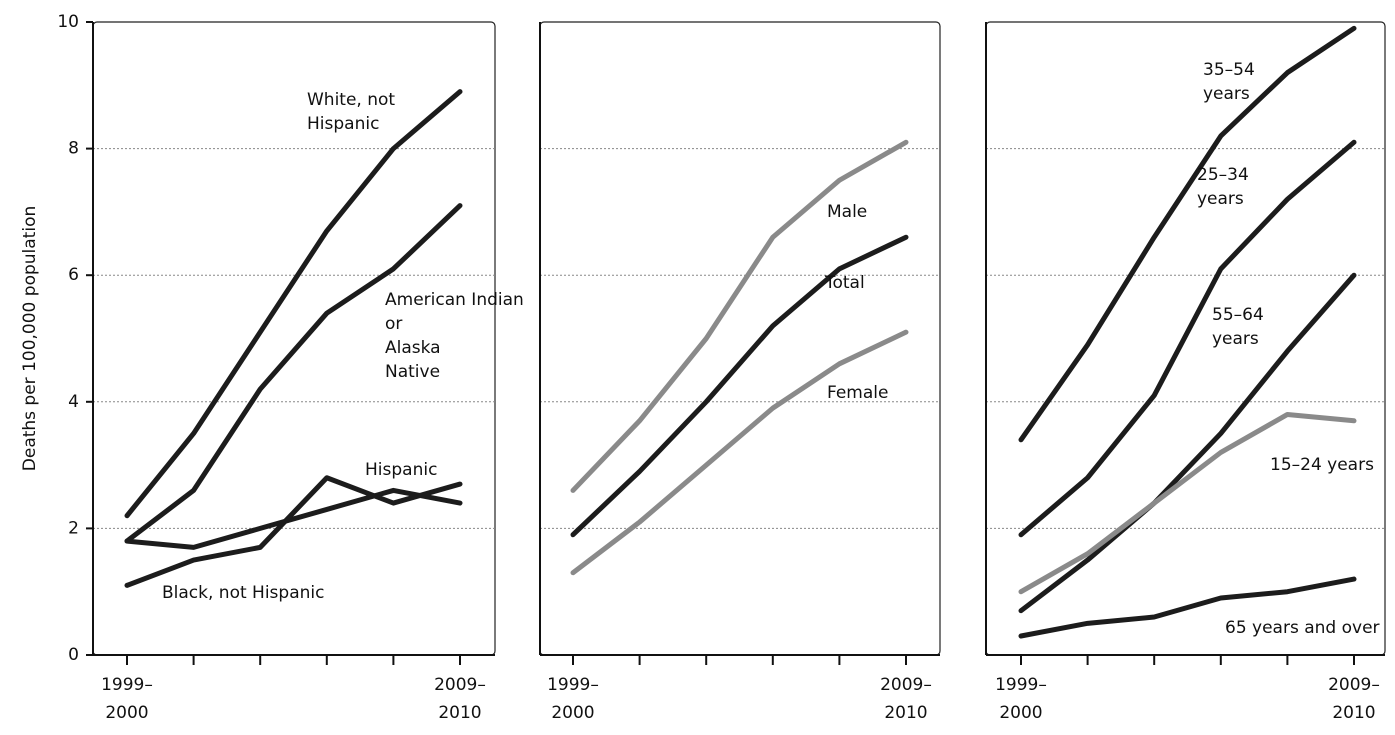 The image size is (1395, 735). What do you see at coordinates (1322, 465) in the screenshot?
I see `series-label: 15–24 years` at bounding box center [1322, 465].